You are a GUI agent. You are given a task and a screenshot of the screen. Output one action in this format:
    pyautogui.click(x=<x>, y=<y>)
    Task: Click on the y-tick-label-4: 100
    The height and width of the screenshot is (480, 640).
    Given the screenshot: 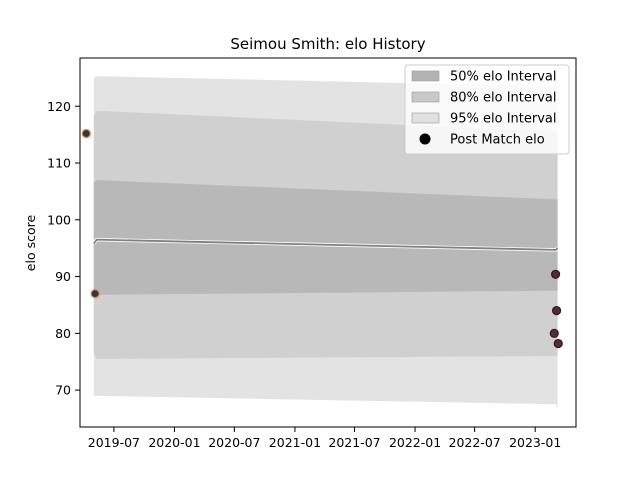 What is the action you would take?
    pyautogui.click(x=59, y=219)
    